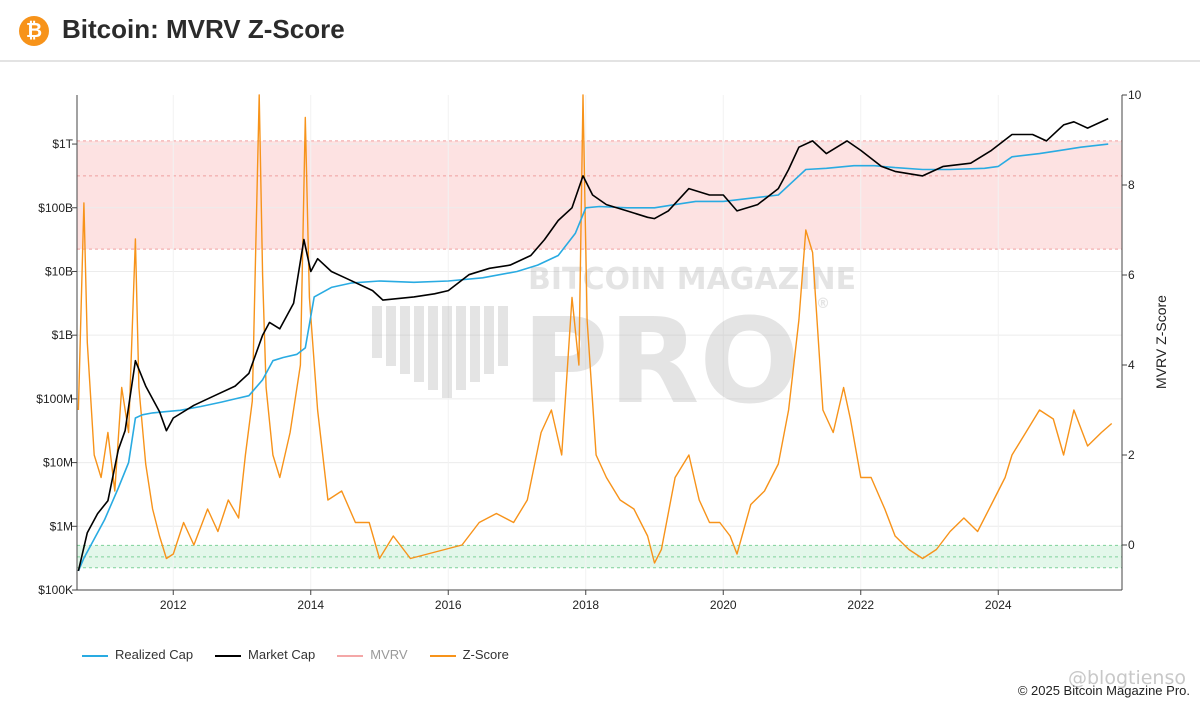 The width and height of the screenshot is (1200, 705). What do you see at coordinates (1161, 342) in the screenshot?
I see `y2-axis-label: MVRV Z-Score` at bounding box center [1161, 342].